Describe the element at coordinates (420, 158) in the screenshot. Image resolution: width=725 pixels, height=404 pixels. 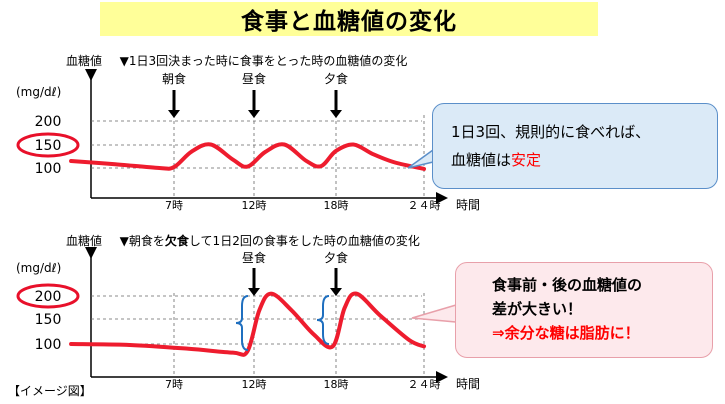
I see `callout-stable-tail` at that location.